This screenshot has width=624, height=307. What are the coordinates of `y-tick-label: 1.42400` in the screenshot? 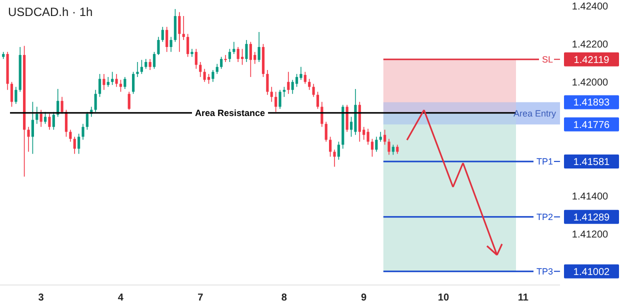 It's located at (590, 7).